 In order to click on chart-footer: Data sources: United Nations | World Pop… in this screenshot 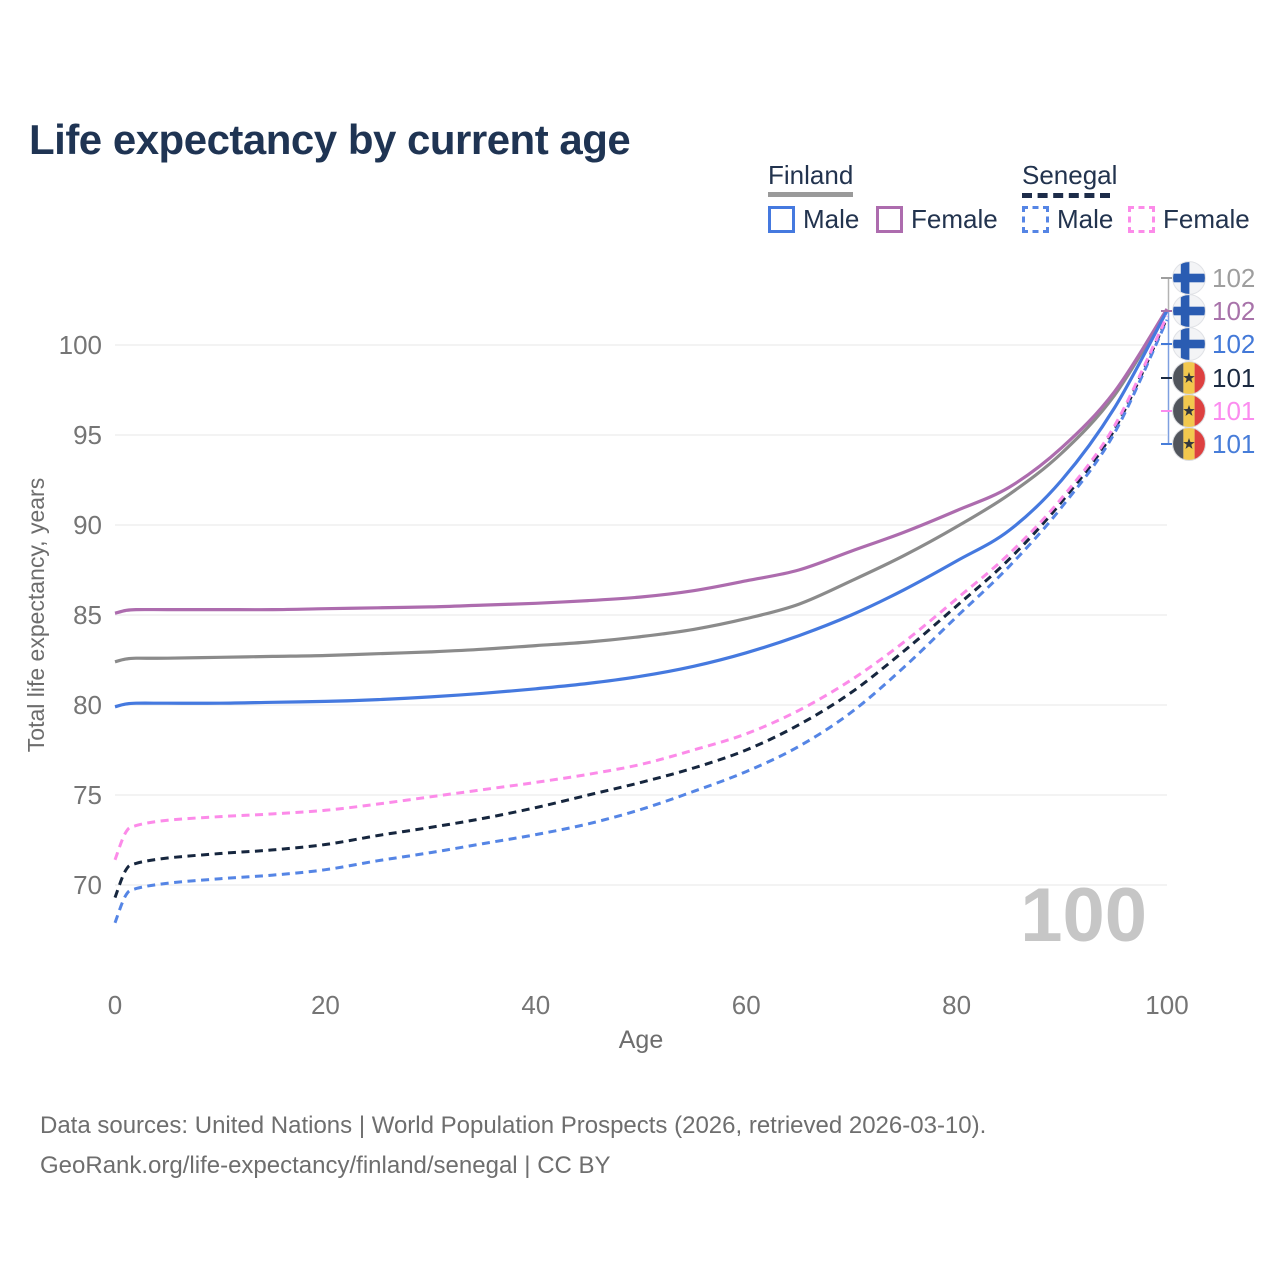, I will do `click(513, 1146)`.